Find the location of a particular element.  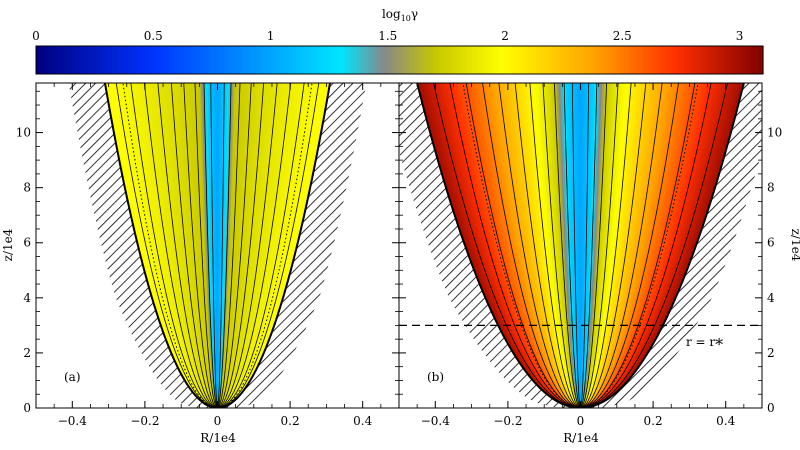

panel-a-jet-boundary is located at coordinates (274, 245).